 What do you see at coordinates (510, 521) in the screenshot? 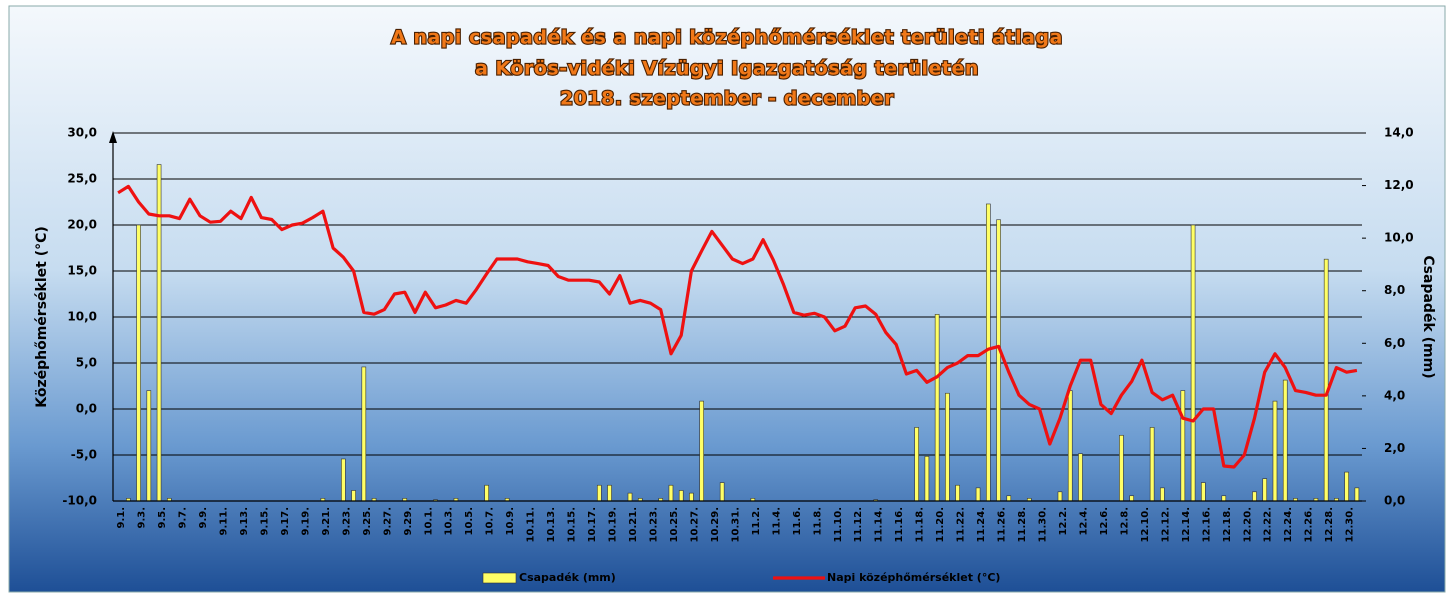
I see `x-tick-label: 10.9.` at bounding box center [510, 521].